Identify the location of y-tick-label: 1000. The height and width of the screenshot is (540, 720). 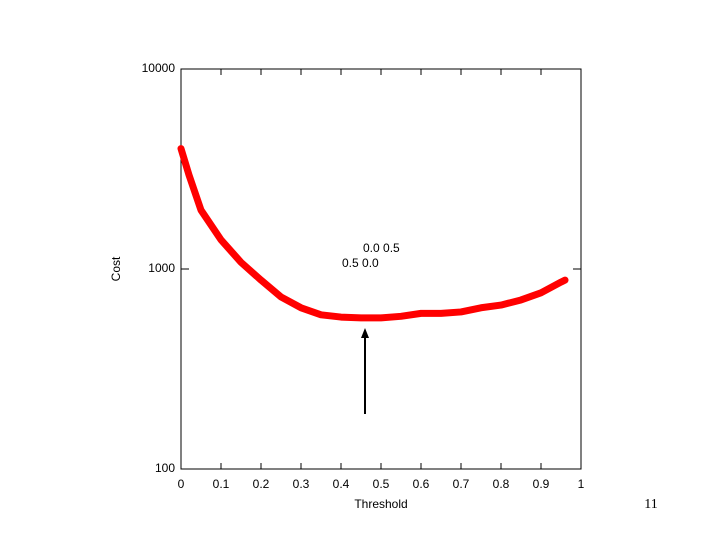
(161, 268).